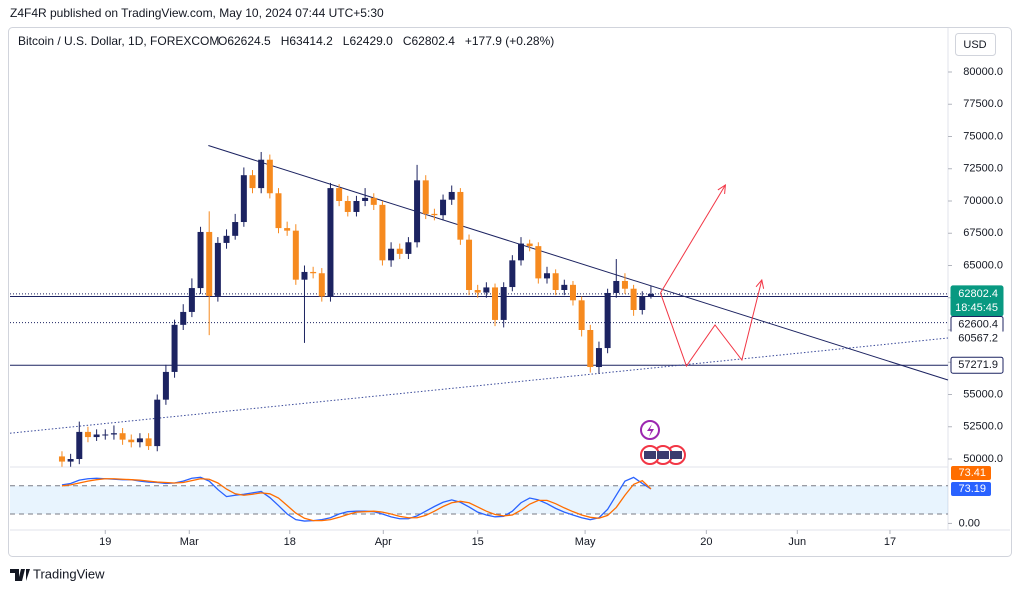 The width and height of the screenshot is (1020, 592). What do you see at coordinates (383, 542) in the screenshot?
I see `x-tick-label: Apr` at bounding box center [383, 542].